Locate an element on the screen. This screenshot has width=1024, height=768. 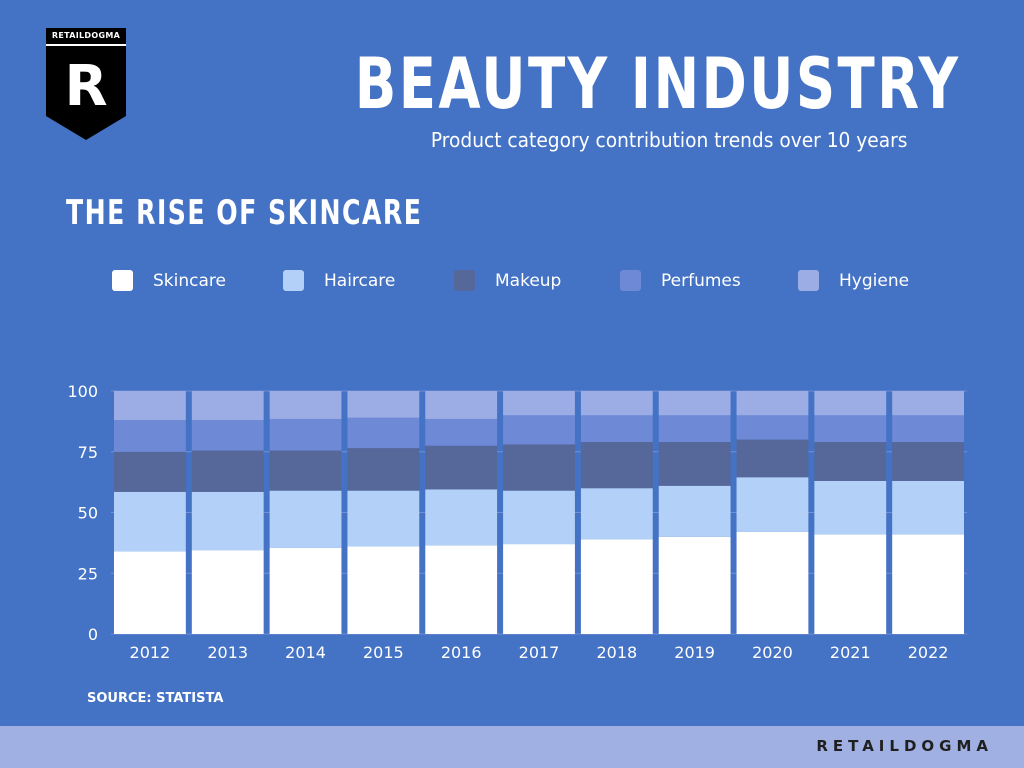
chart-legend: Skincare Haircare Makeup Perfumes Hygiene is located at coordinates (510, 280).